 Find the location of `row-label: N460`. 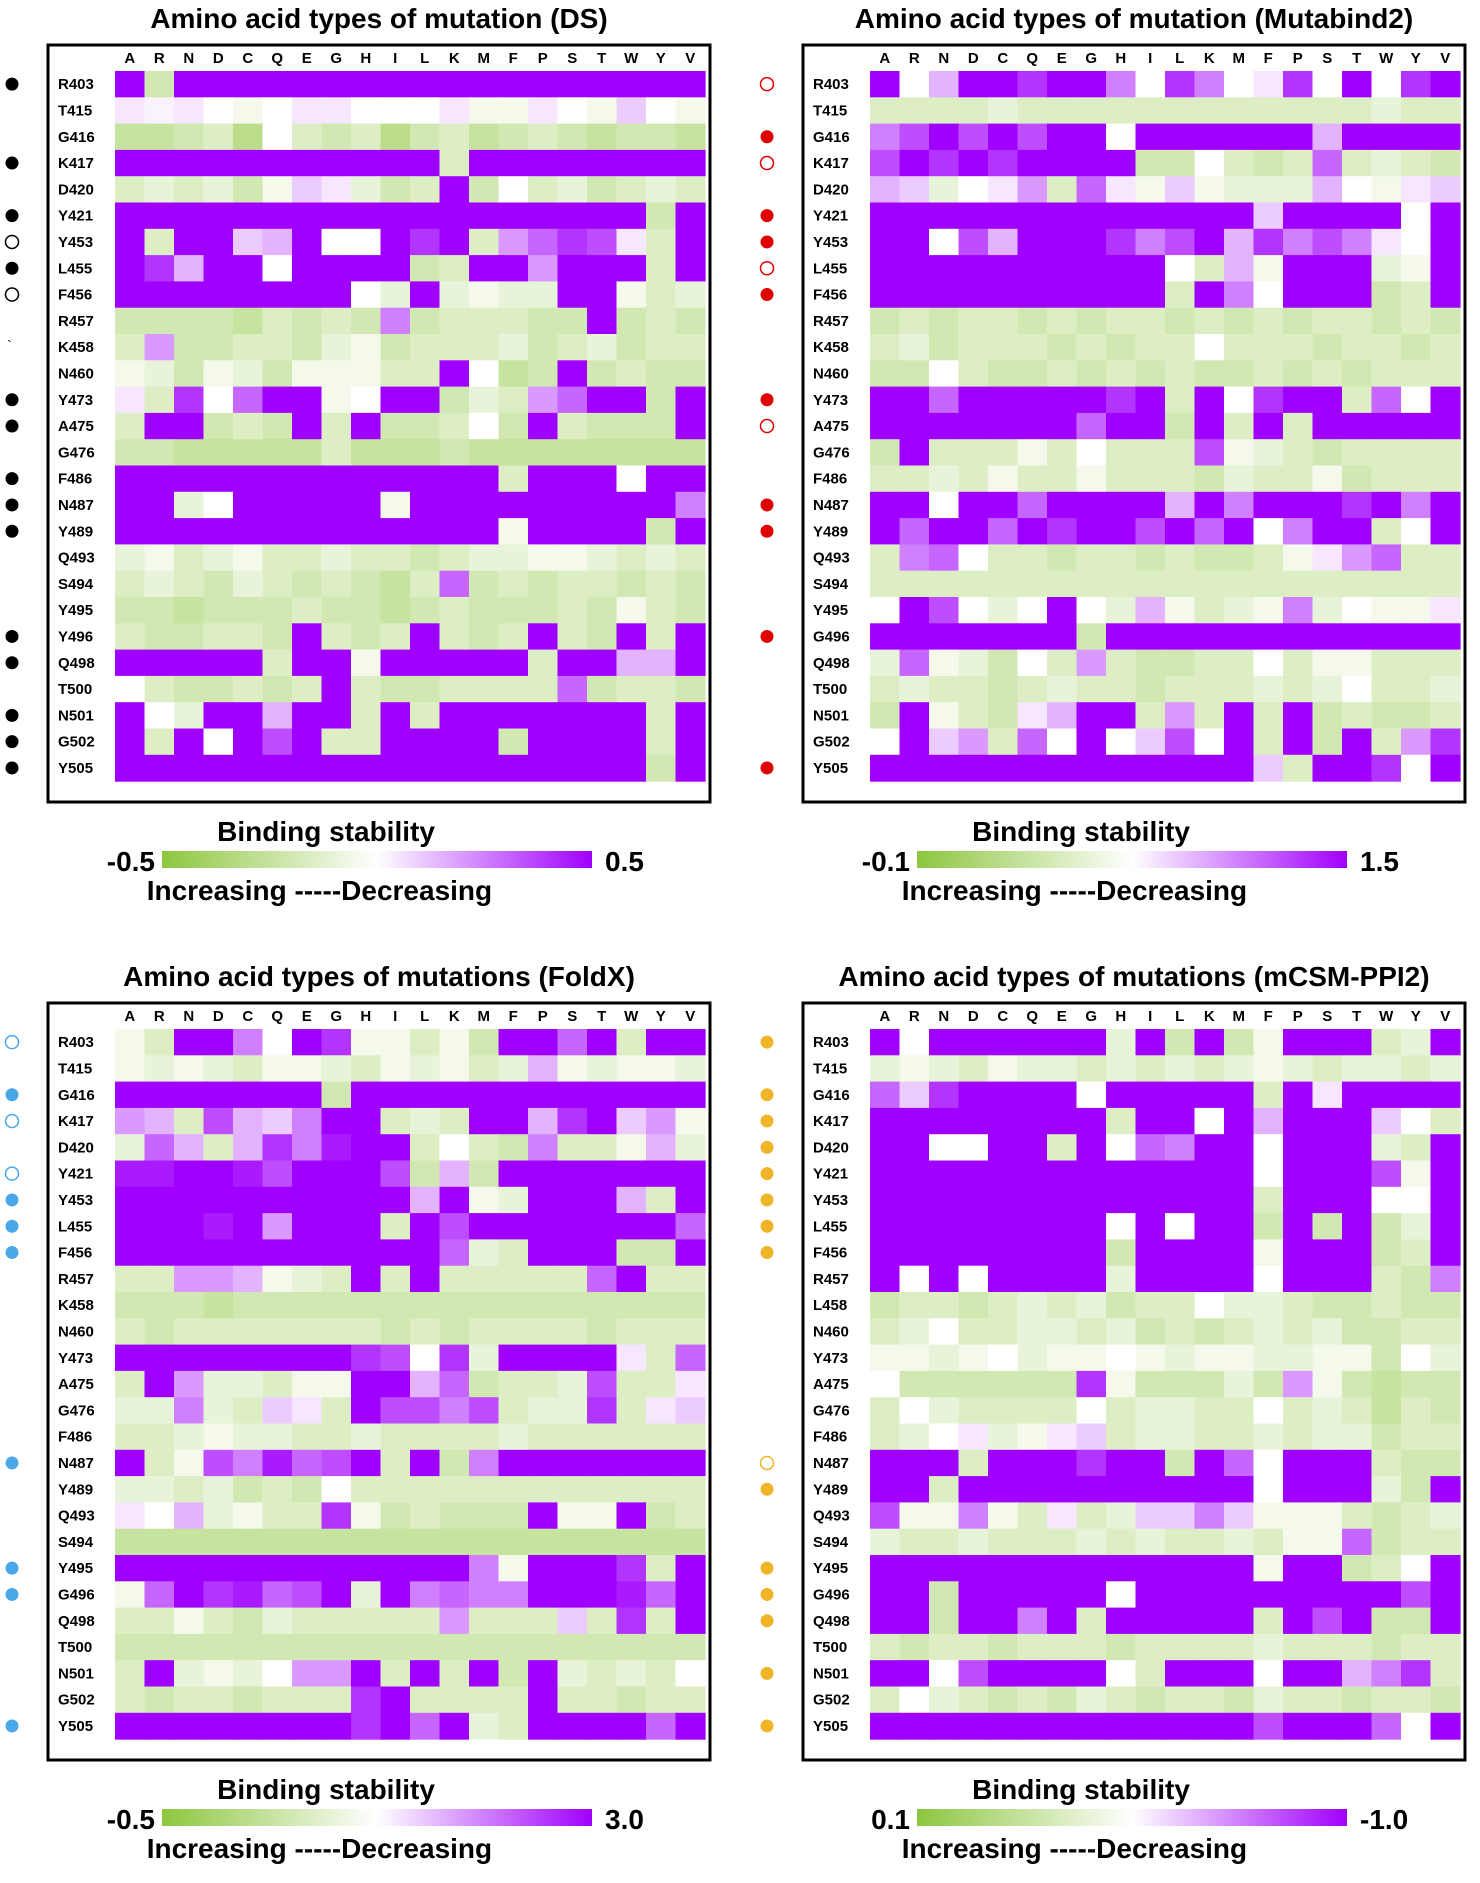

row-label: N460 is located at coordinates (831, 373).